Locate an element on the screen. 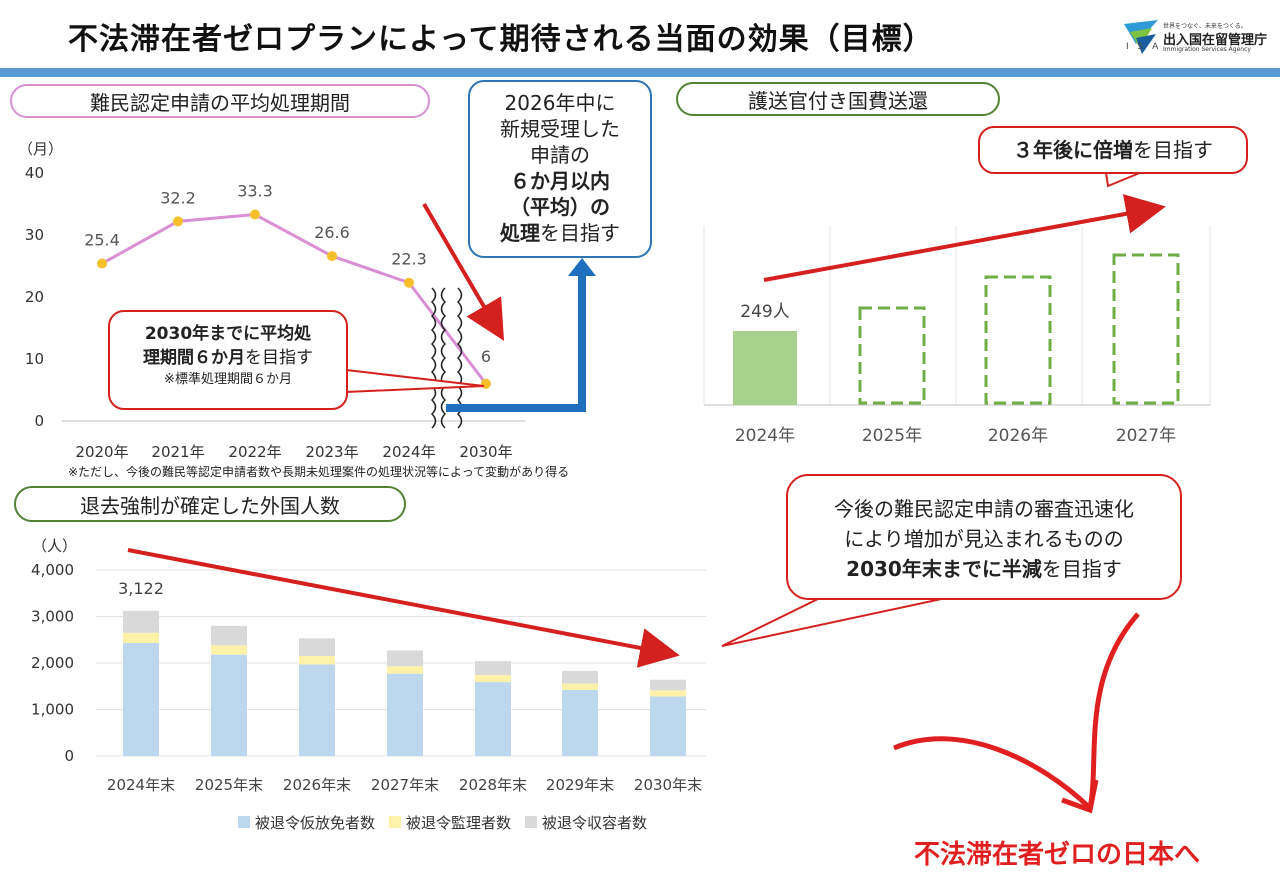 The image size is (1280, 881). x-tick-3: 2023年 is located at coordinates (331, 452).